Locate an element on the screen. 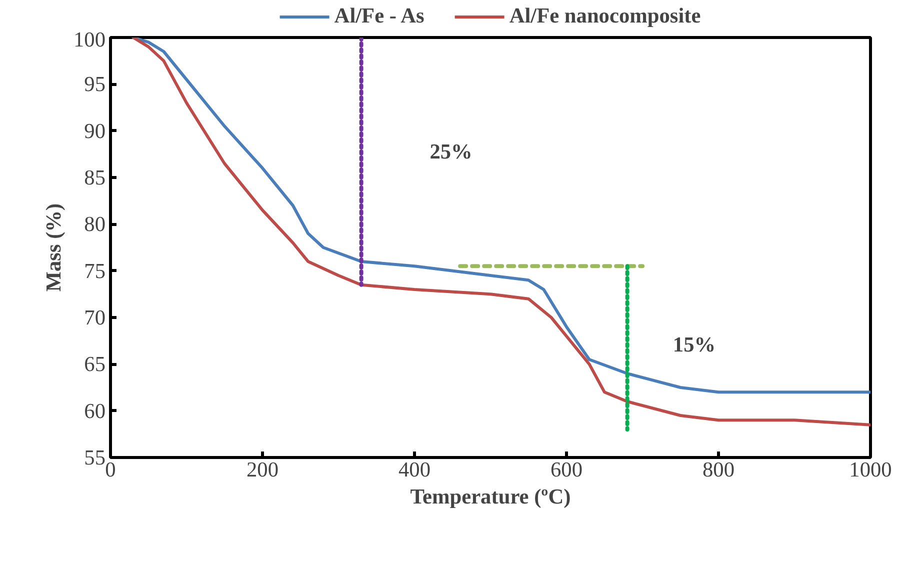 Image resolution: width=919 pixels, height=588 pixels. x-axis-title: Temperature (ºC) is located at coordinates (490, 496).